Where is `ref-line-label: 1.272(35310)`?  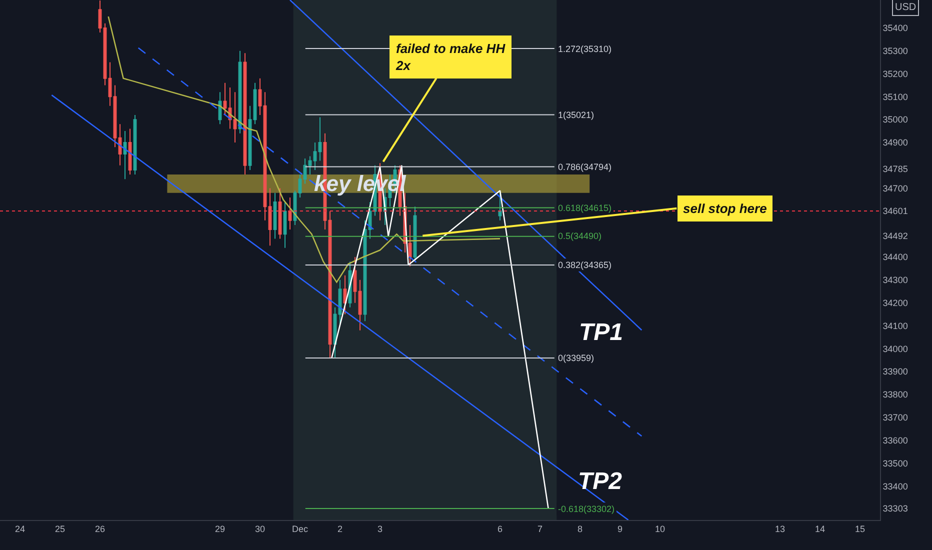 ref-line-label: 1.272(35310) is located at coordinates (585, 49).